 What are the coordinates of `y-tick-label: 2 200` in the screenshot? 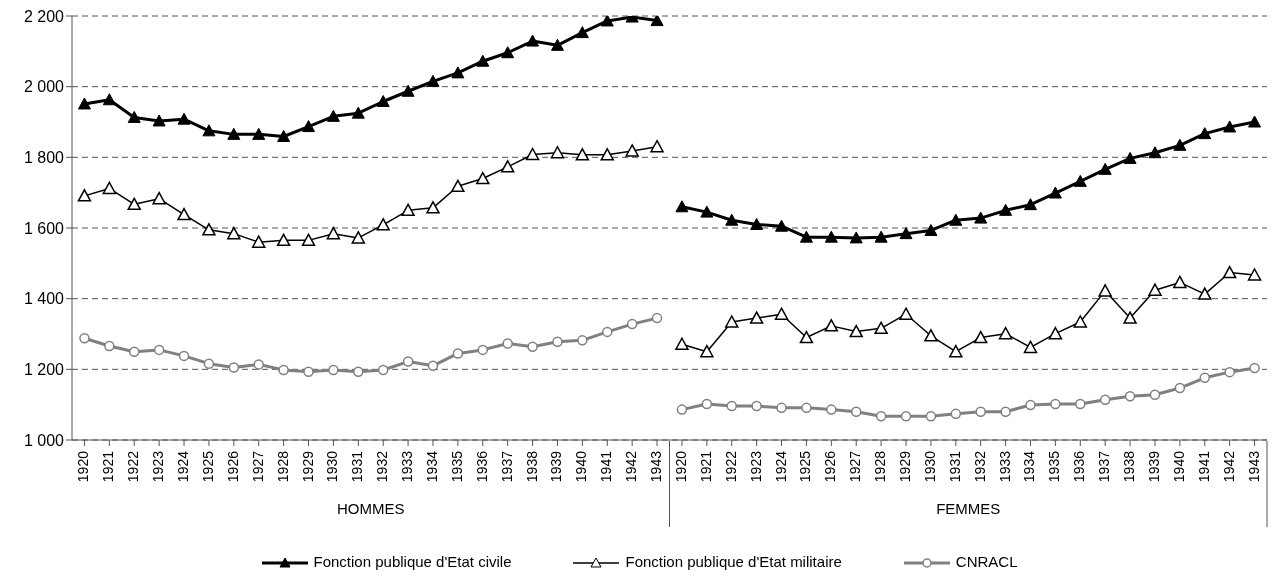 It's located at (44, 16).